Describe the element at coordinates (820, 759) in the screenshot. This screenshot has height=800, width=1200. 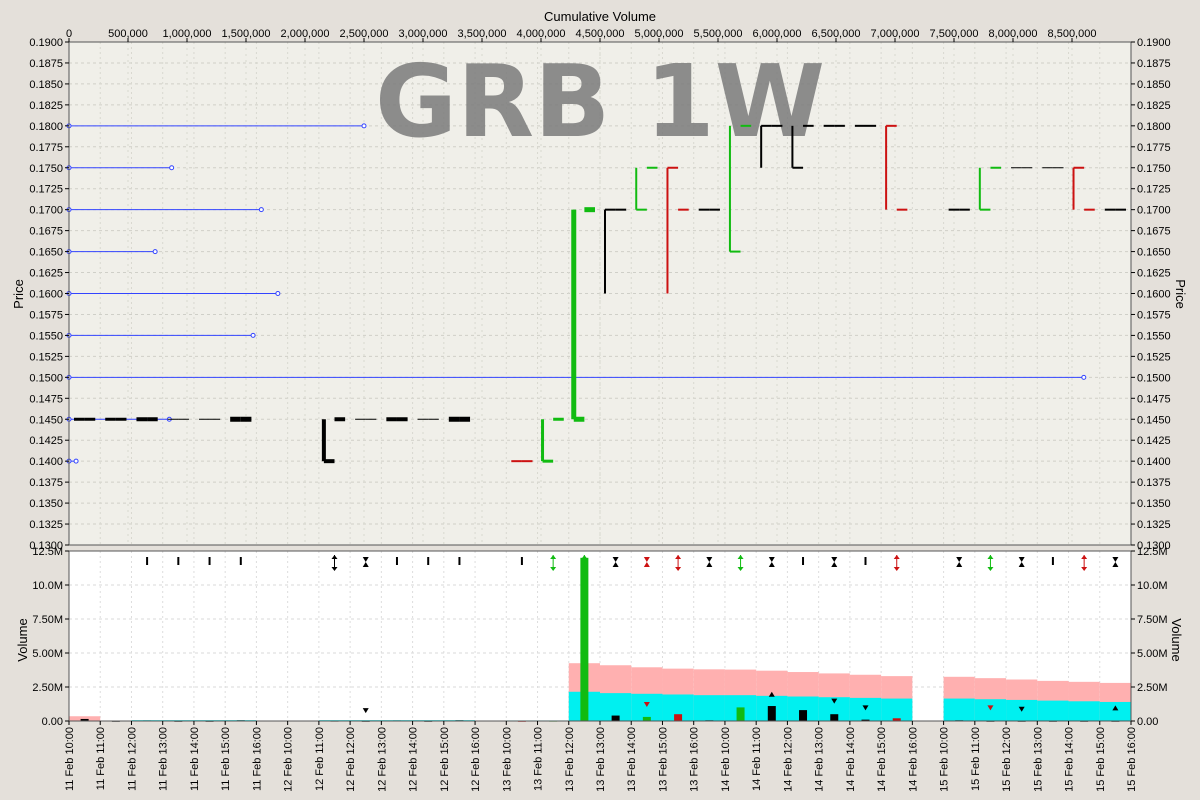
I see `time-tick-label: 14 Feb 13:00` at that location.